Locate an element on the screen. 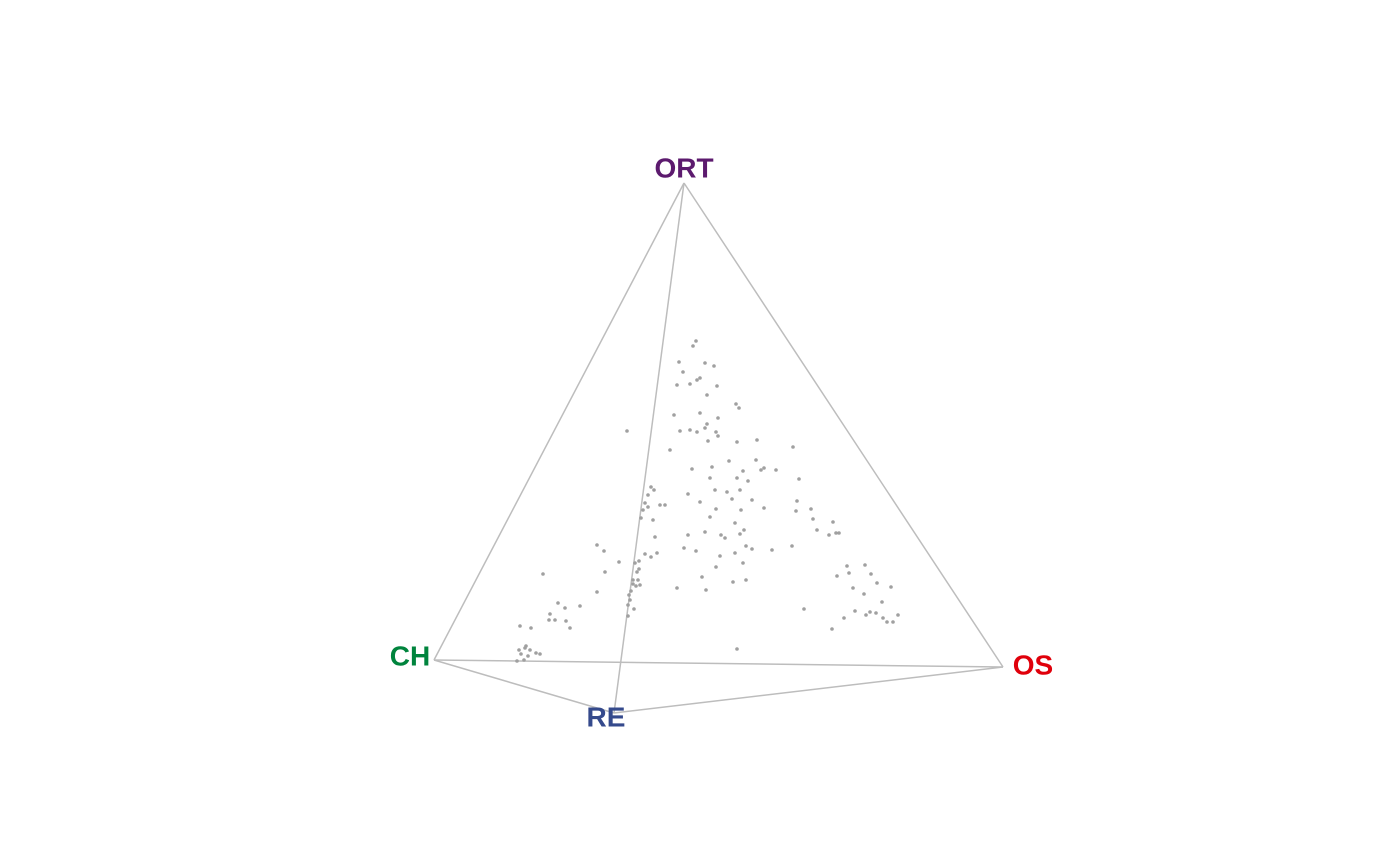  vertex-label: ORT is located at coordinates (683, 167).